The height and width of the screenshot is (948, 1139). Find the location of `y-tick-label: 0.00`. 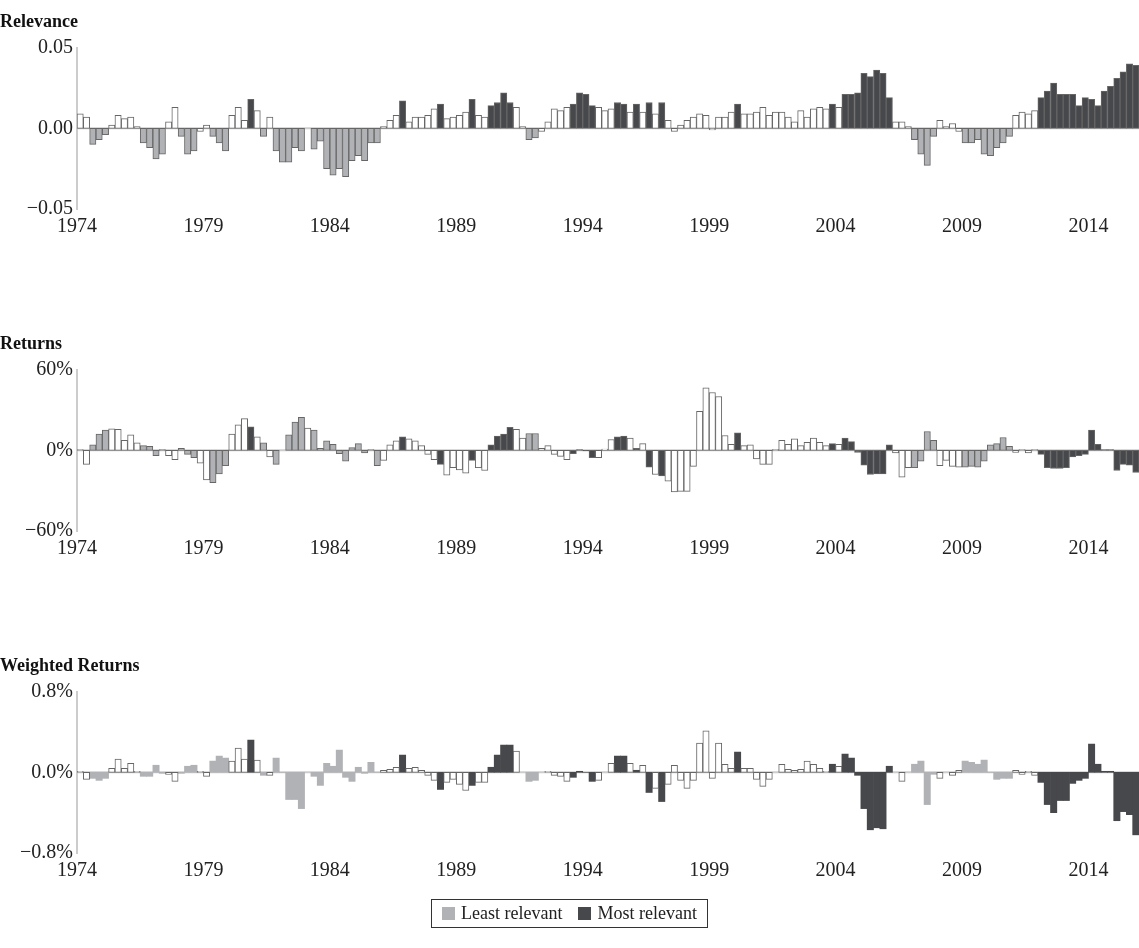

y-tick-label: 0.00 is located at coordinates (55, 126).